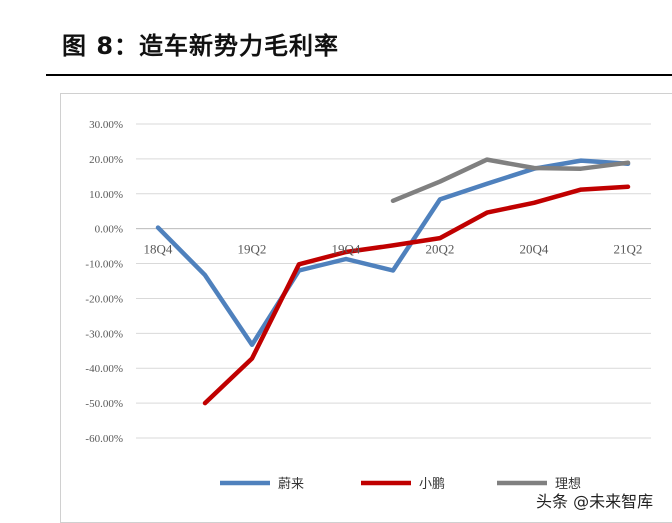  What do you see at coordinates (104, 369) in the screenshot?
I see `y-tick-label: -40.00%` at bounding box center [104, 369].